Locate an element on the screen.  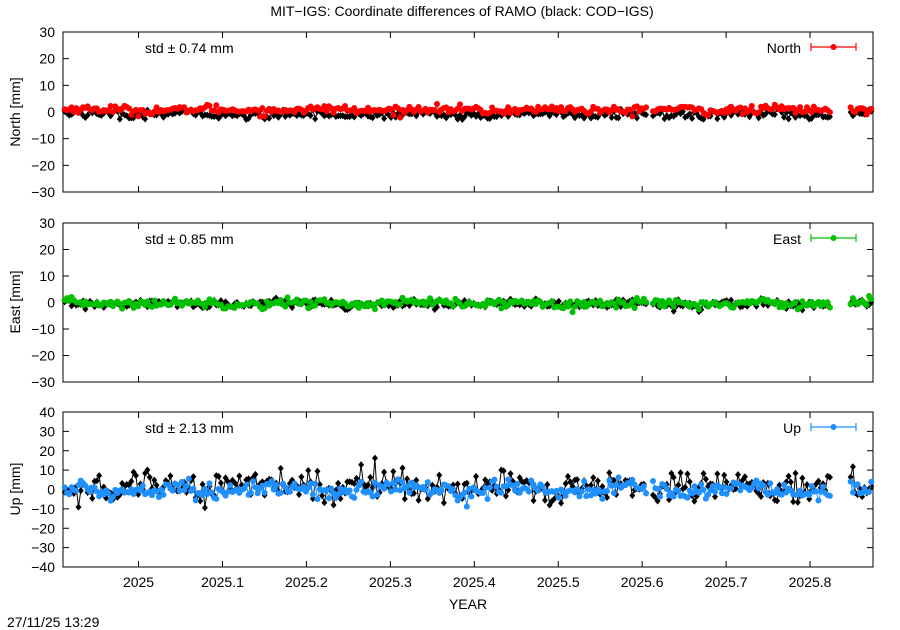
up-ytick-label: 10 is located at coordinates (47, 470).